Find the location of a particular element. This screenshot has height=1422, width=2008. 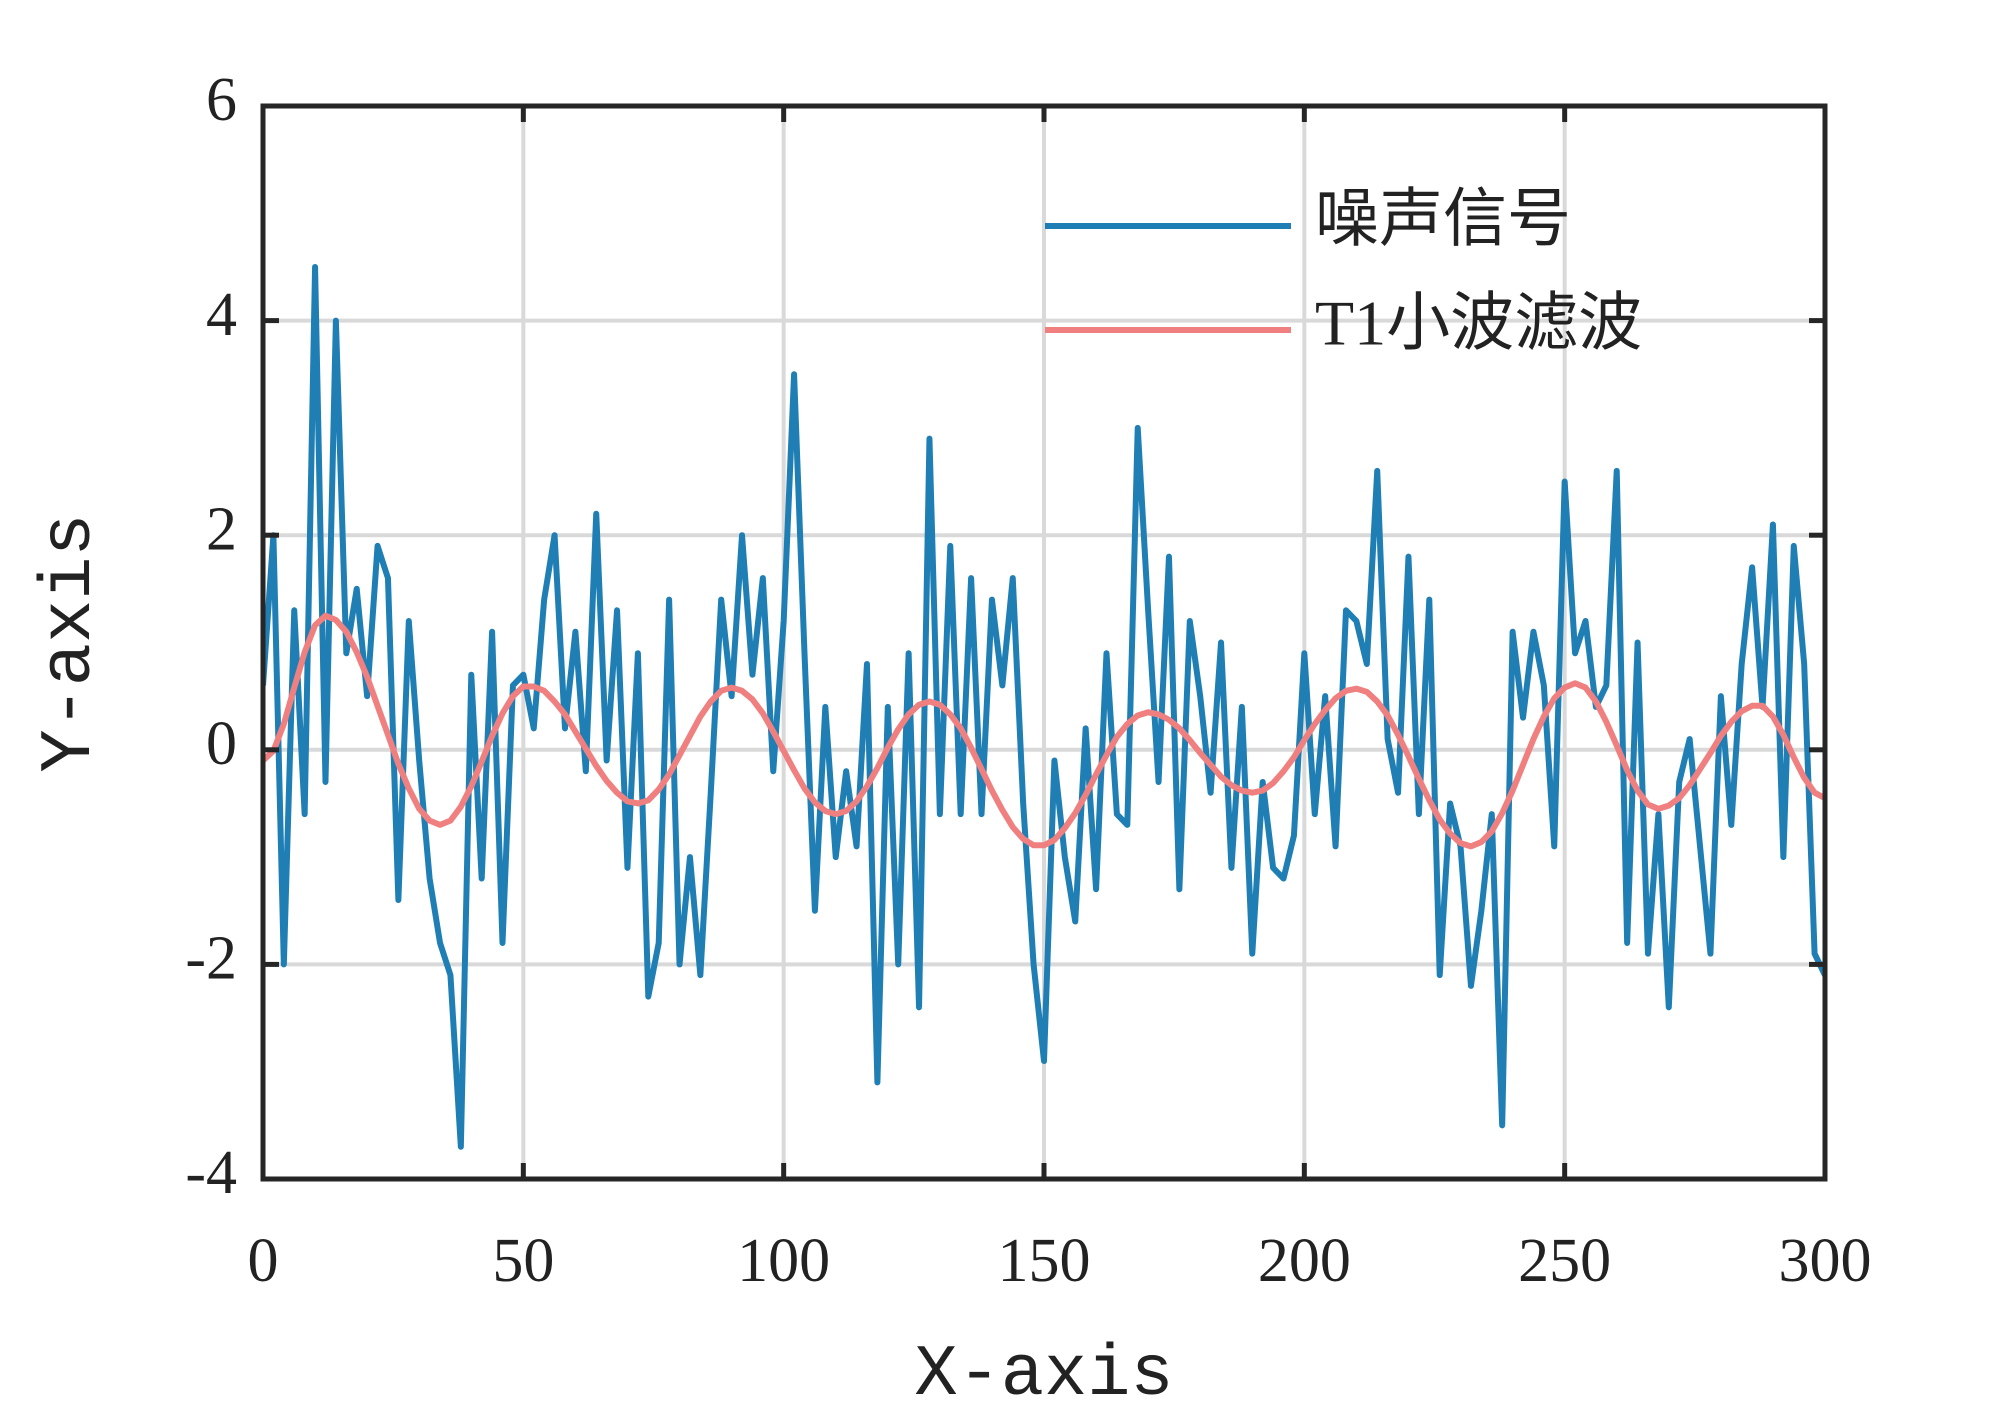

y-tick-label: -4 is located at coordinates (211, 1173).